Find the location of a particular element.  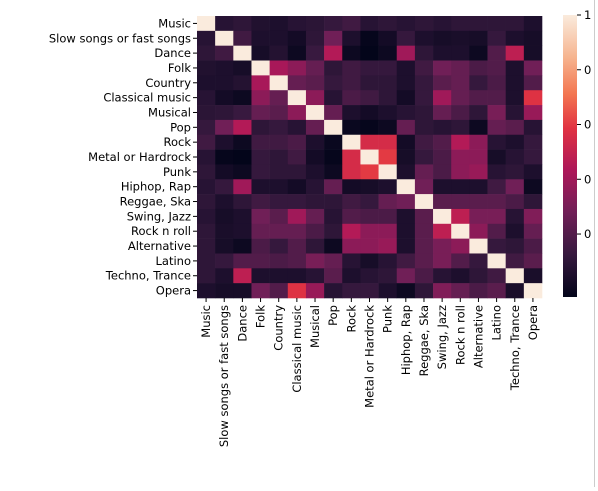

colorbar is located at coordinates (570, 156).